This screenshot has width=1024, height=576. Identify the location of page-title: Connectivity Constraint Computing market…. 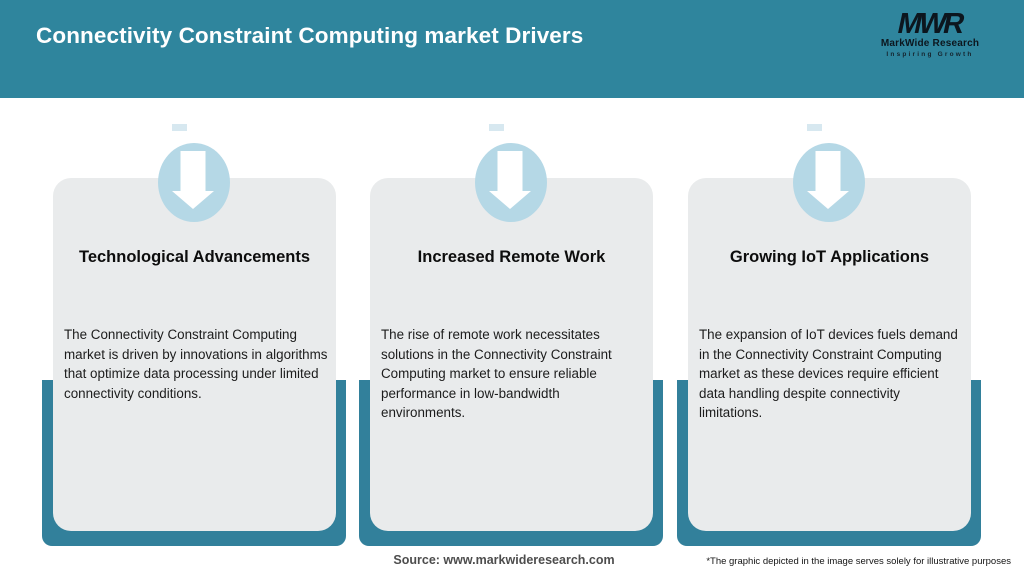
(310, 35).